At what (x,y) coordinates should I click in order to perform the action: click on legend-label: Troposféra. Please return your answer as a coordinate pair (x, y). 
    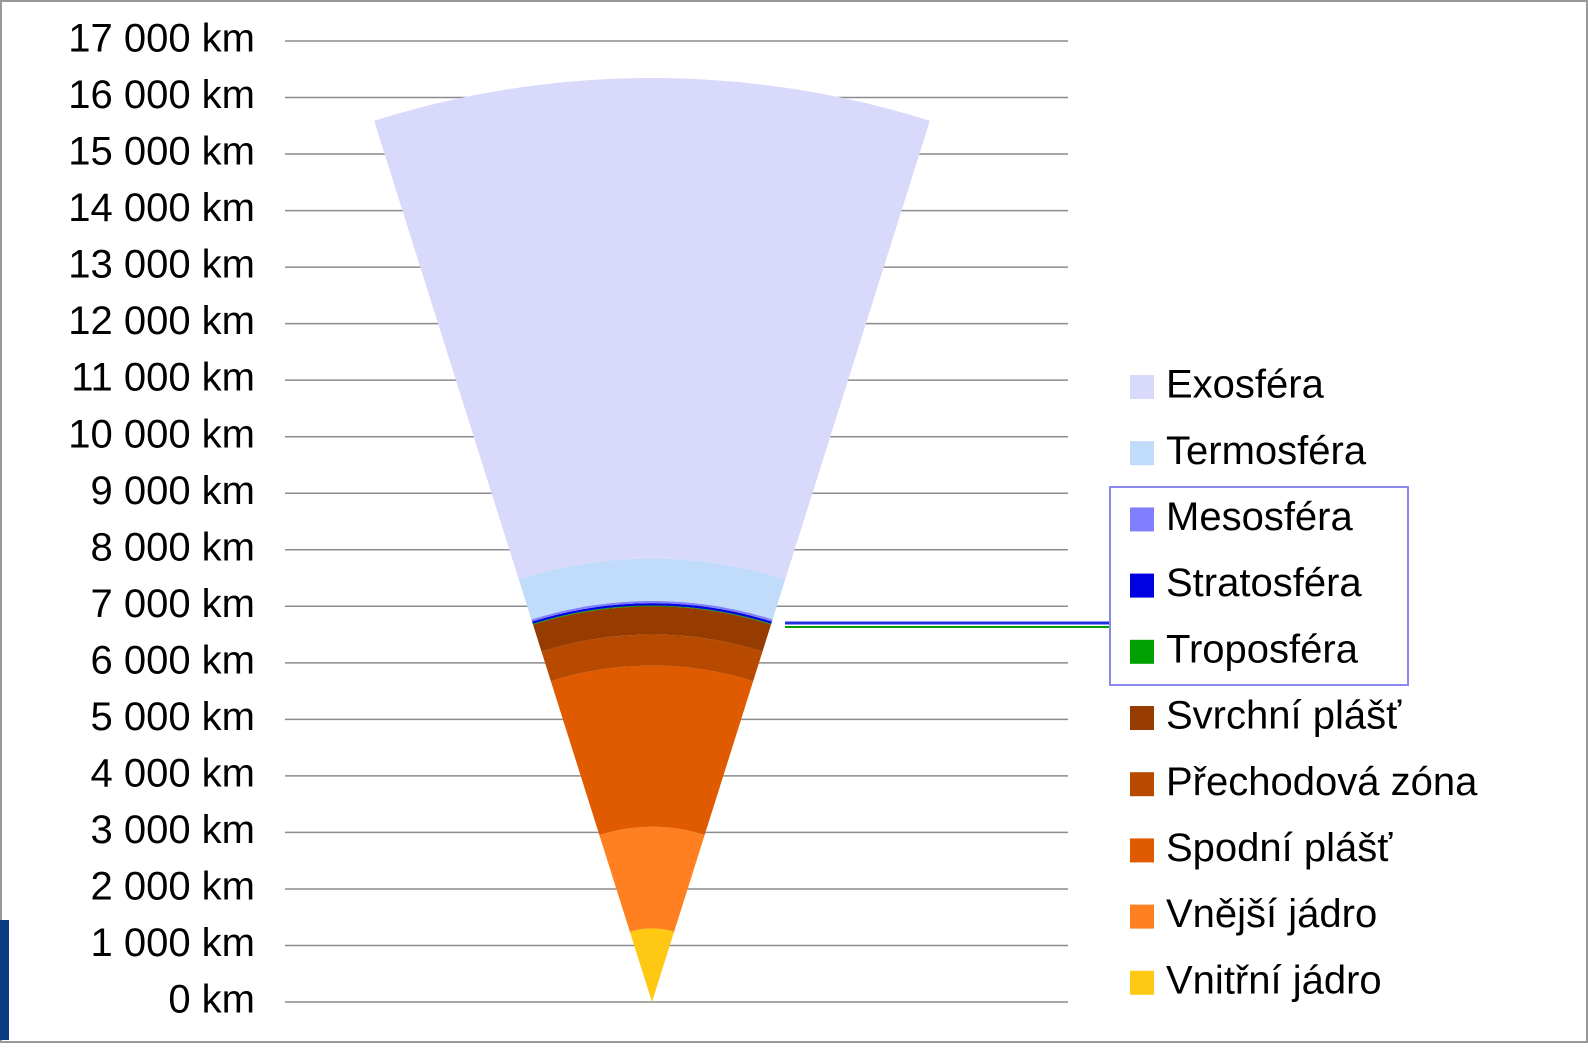
    Looking at the image, I should click on (1262, 649).